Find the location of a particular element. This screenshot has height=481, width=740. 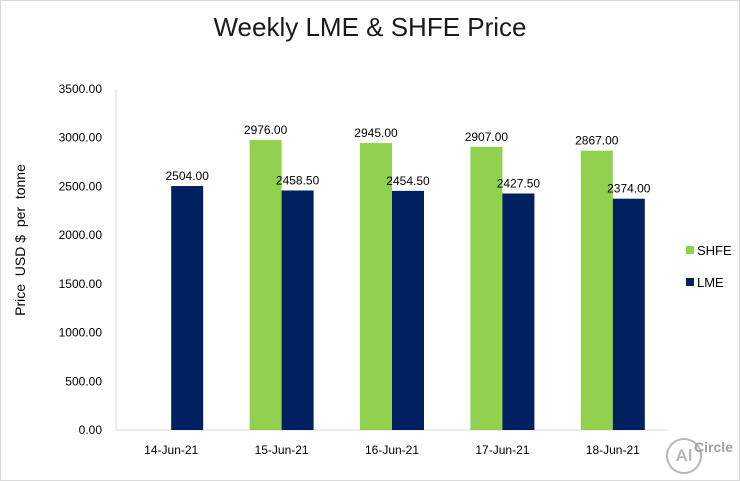

legend-swatch-lme is located at coordinates (690, 282).